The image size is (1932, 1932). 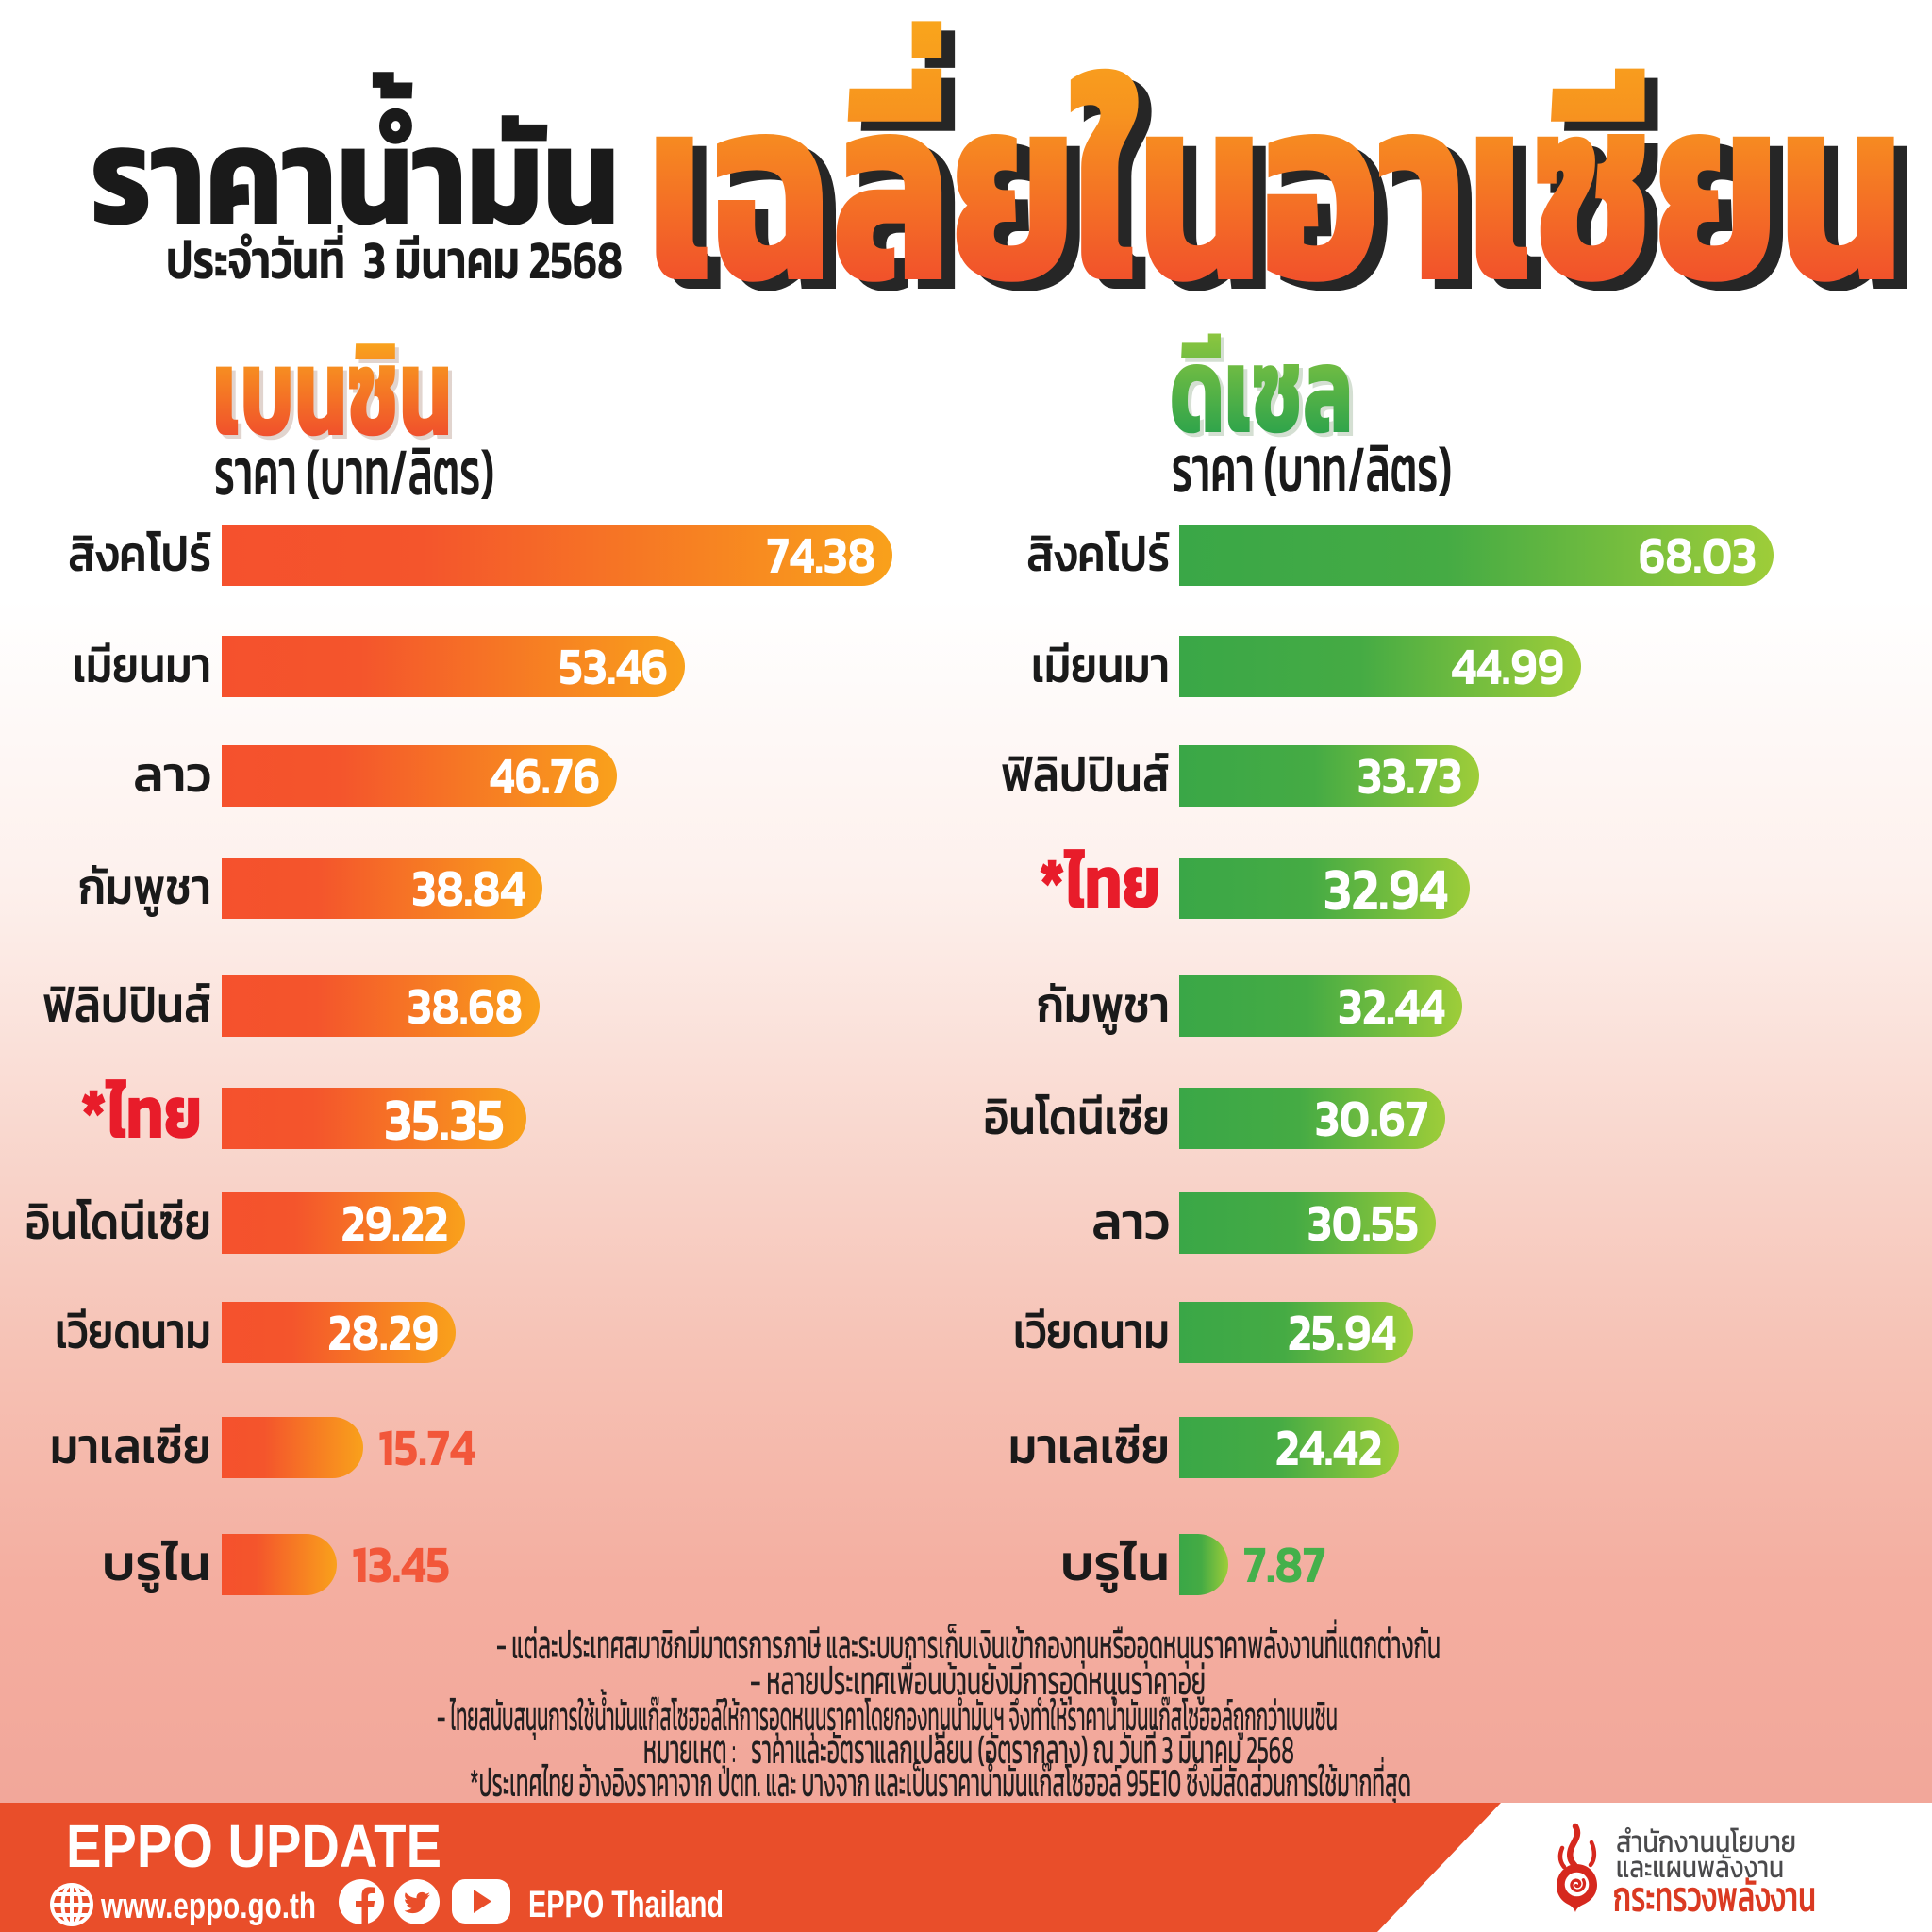 What do you see at coordinates (208, 1907) in the screenshot?
I see `svg-text: www.eppo.go.th` at bounding box center [208, 1907].